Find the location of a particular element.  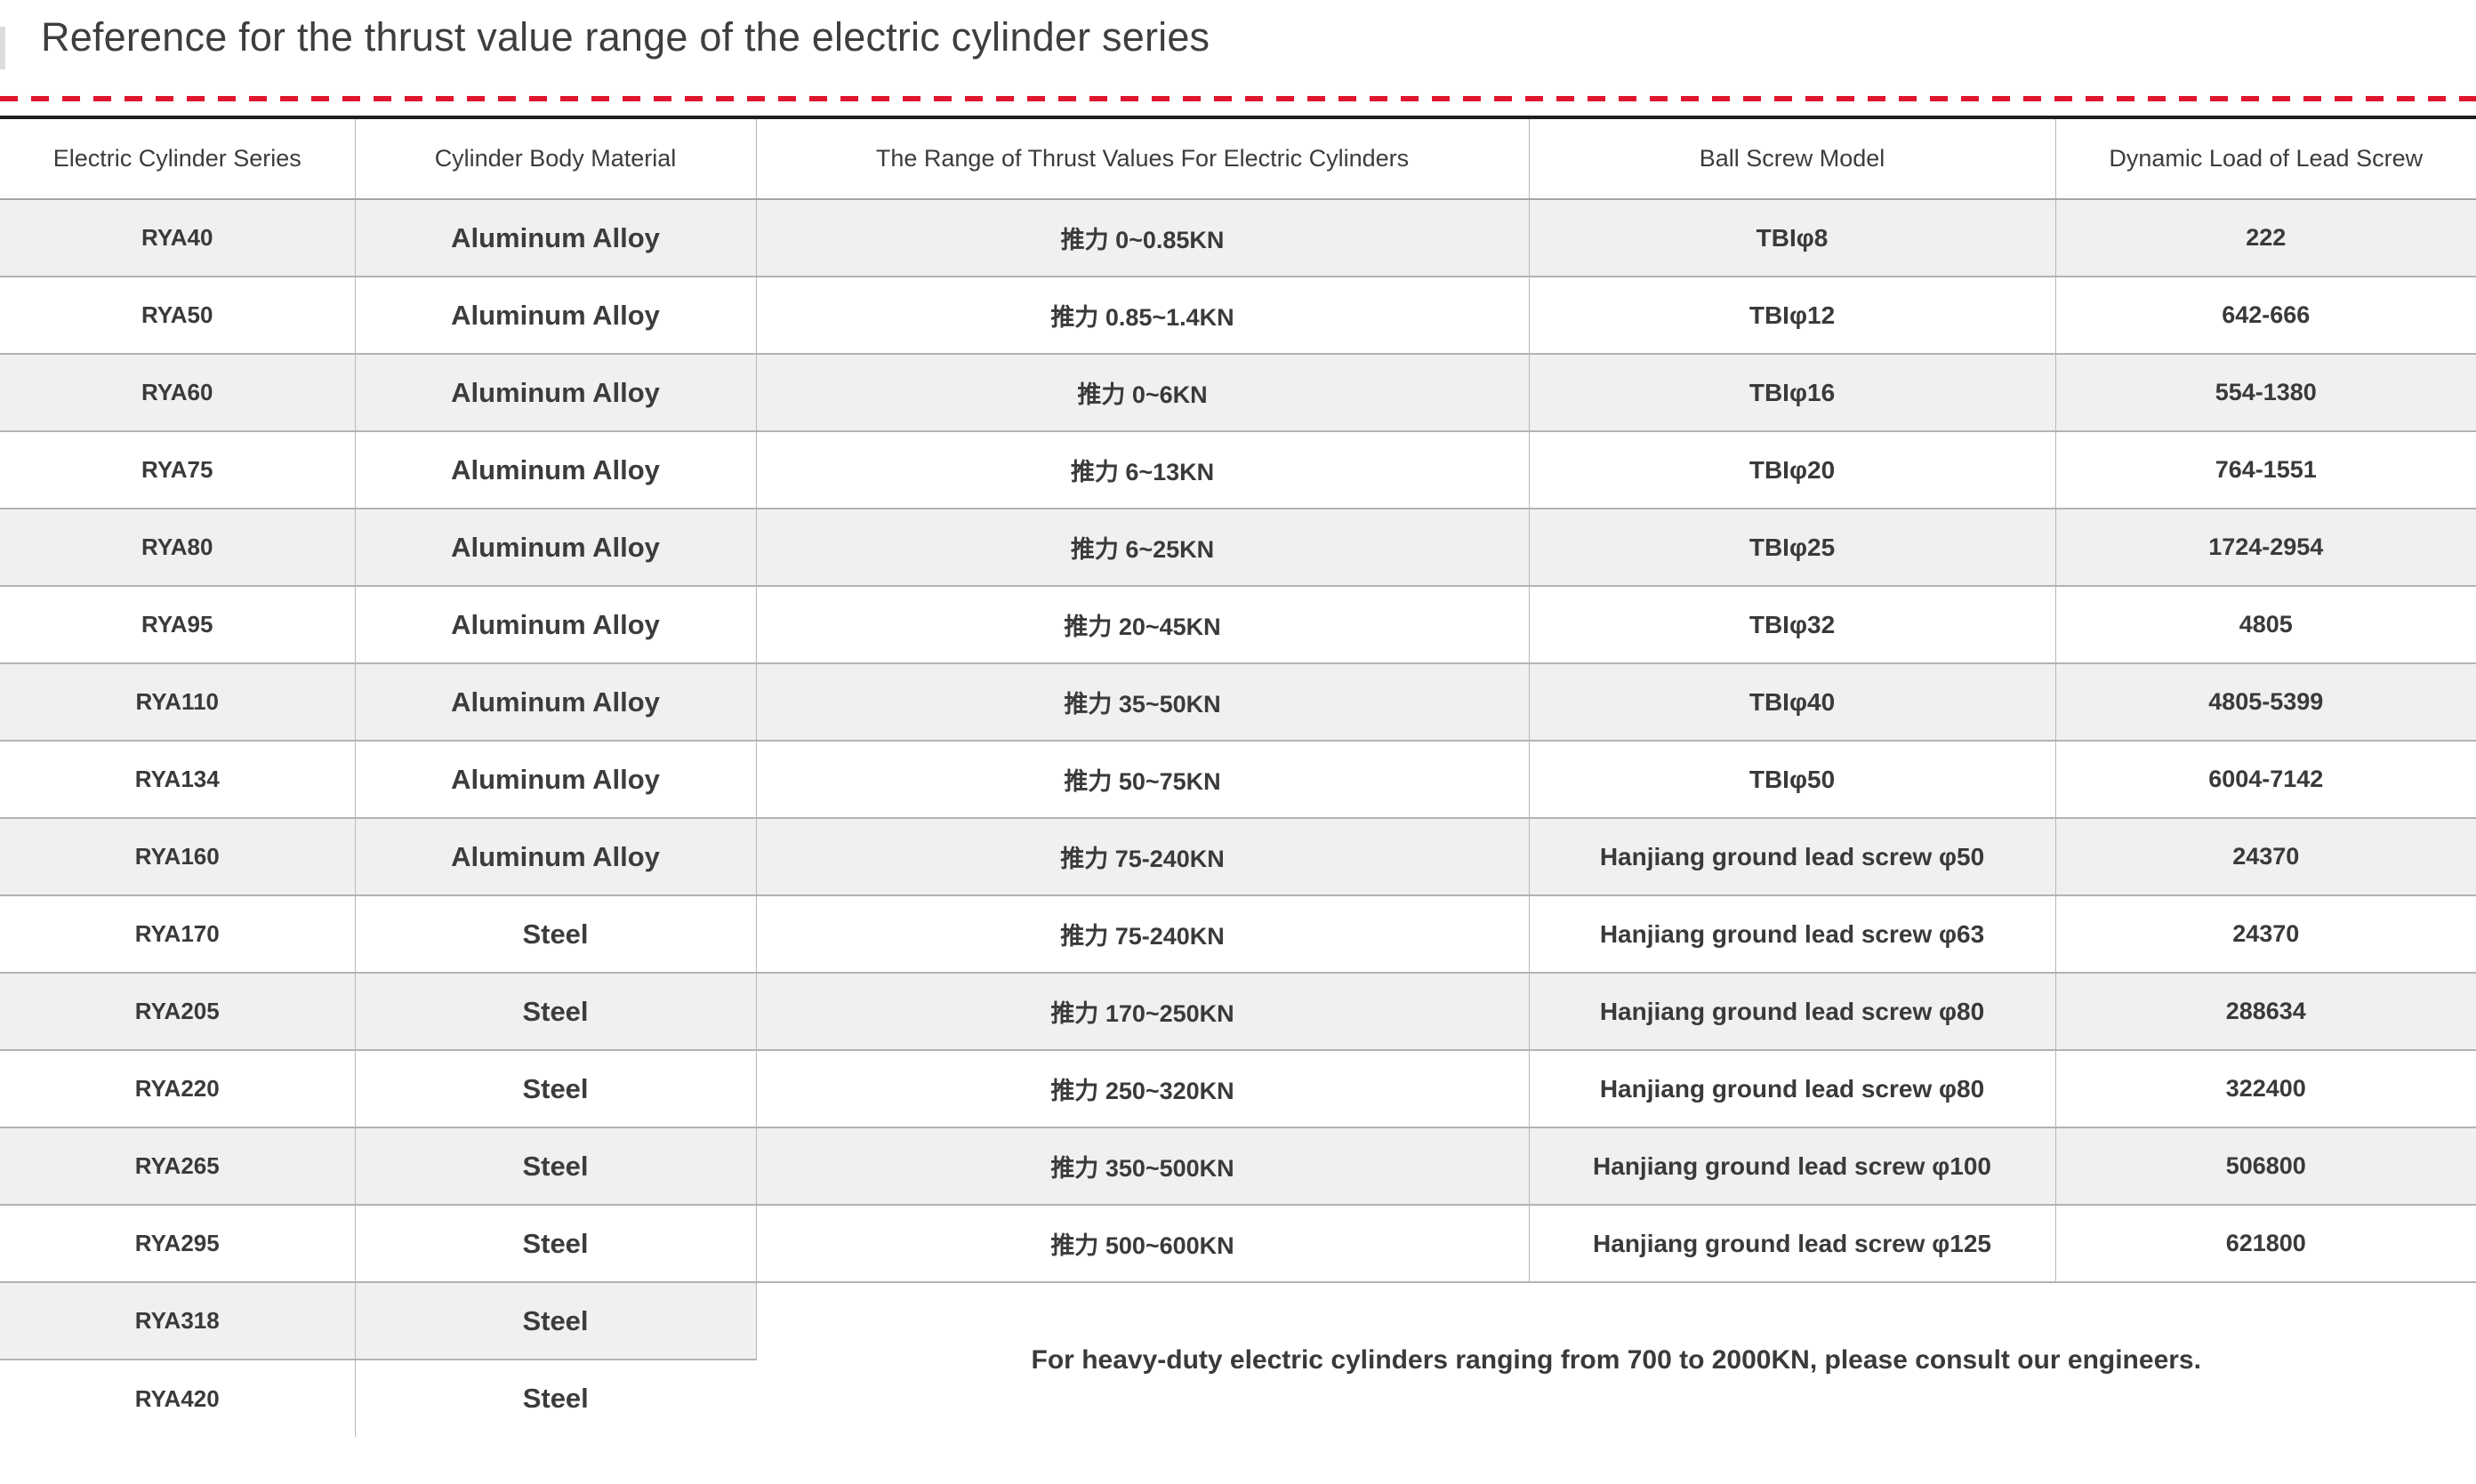

thrust-cell: 推力 350~500KN is located at coordinates (1143, 1166).